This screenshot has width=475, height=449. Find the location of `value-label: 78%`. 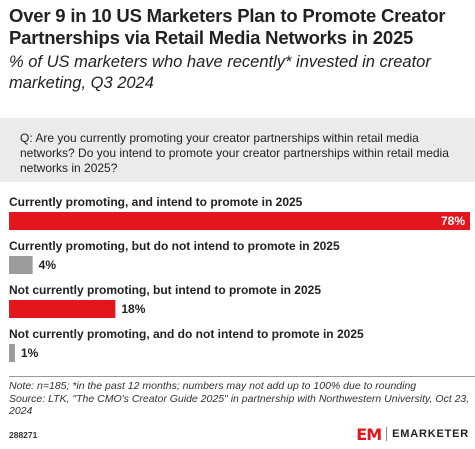

value-label: 78% is located at coordinates (453, 221).